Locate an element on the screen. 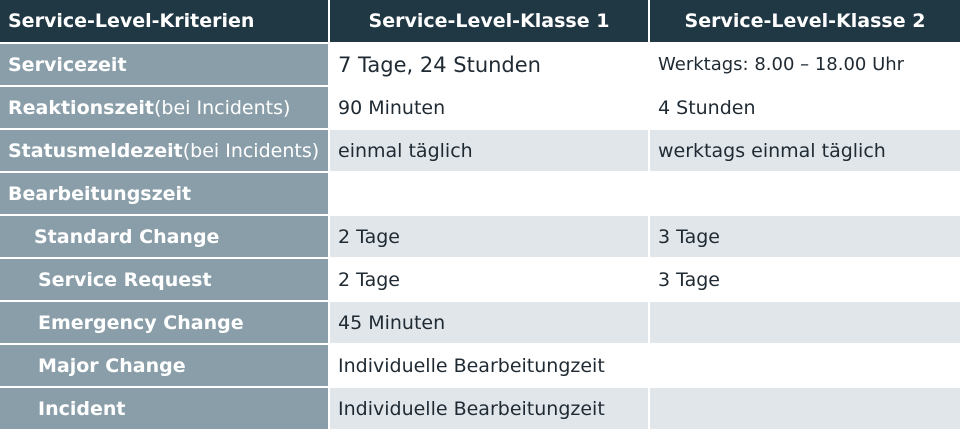 This screenshot has height=432, width=960. row-label-statusmeldezeit: Statusmeldezeit (bei Incidents) is located at coordinates (165, 151).